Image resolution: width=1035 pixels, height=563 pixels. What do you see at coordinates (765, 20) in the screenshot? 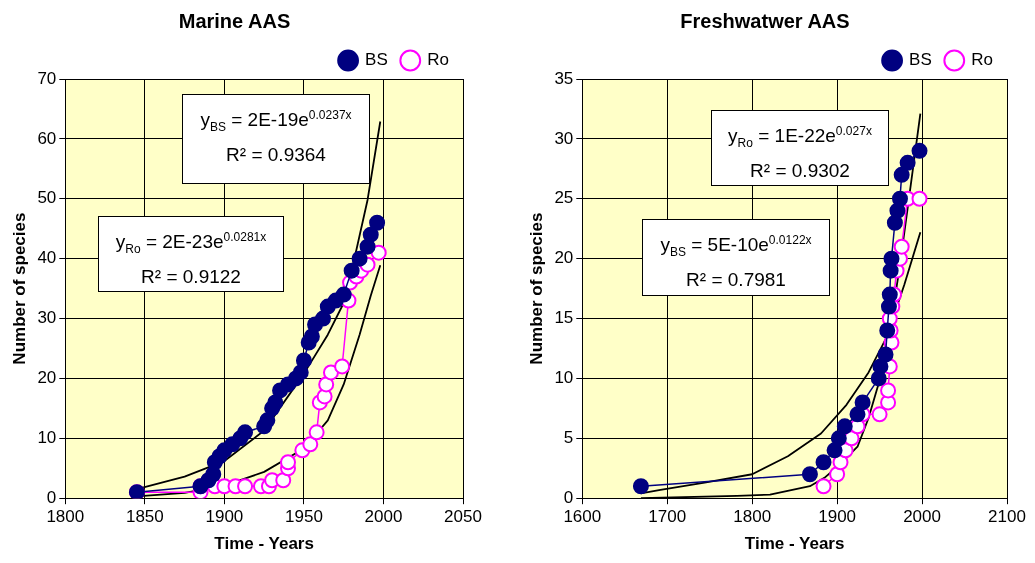
I see `chart-title: Freshwatwer AAS` at bounding box center [765, 20].